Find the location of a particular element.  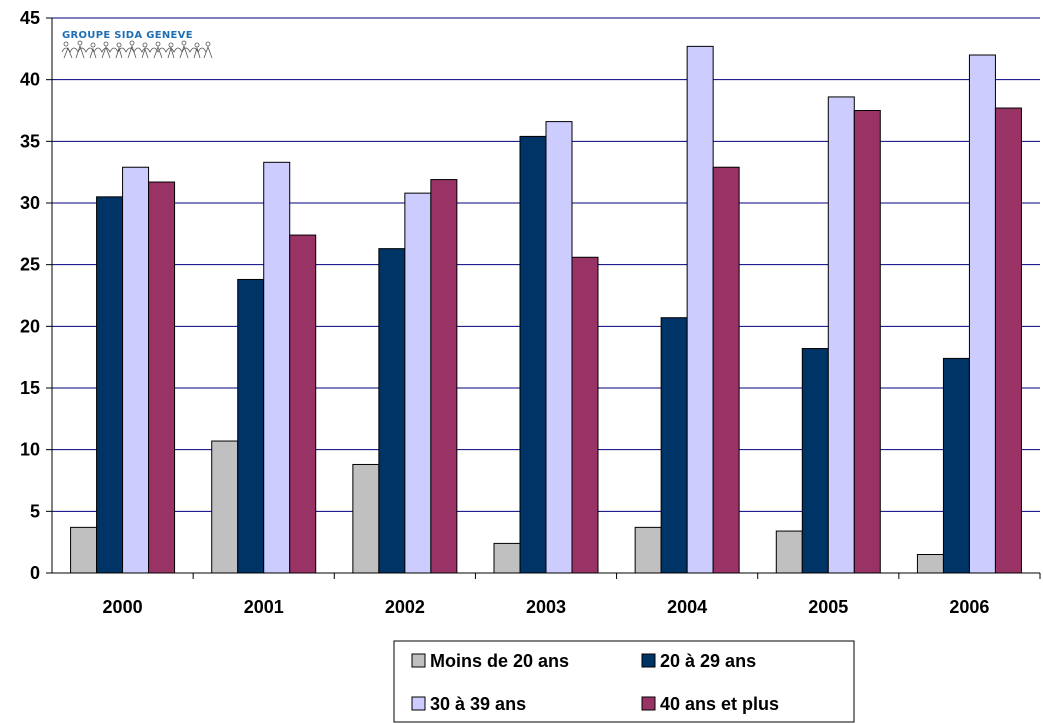

x-tick-label-2004: 2004 is located at coordinates (687, 607).